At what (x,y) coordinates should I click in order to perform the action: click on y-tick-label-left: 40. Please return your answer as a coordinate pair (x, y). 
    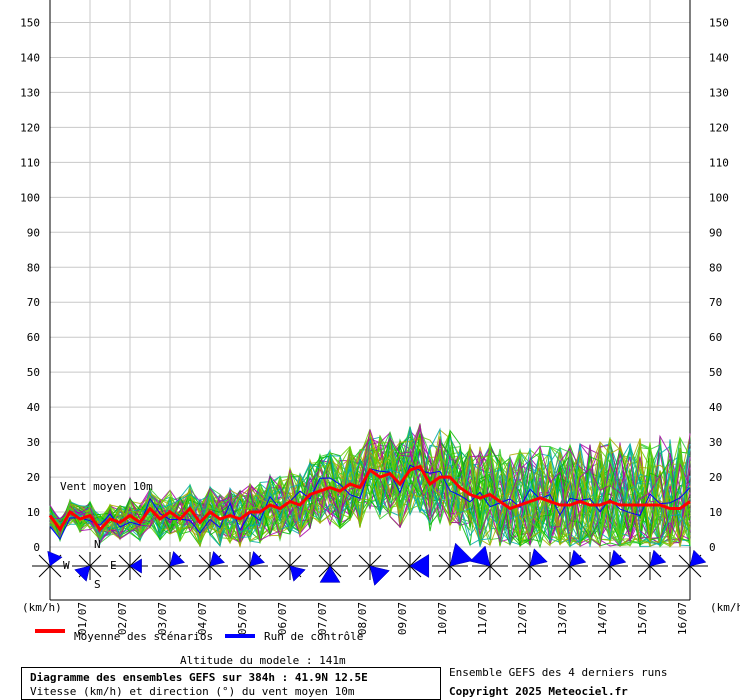
    Looking at the image, I should click on (33, 407).